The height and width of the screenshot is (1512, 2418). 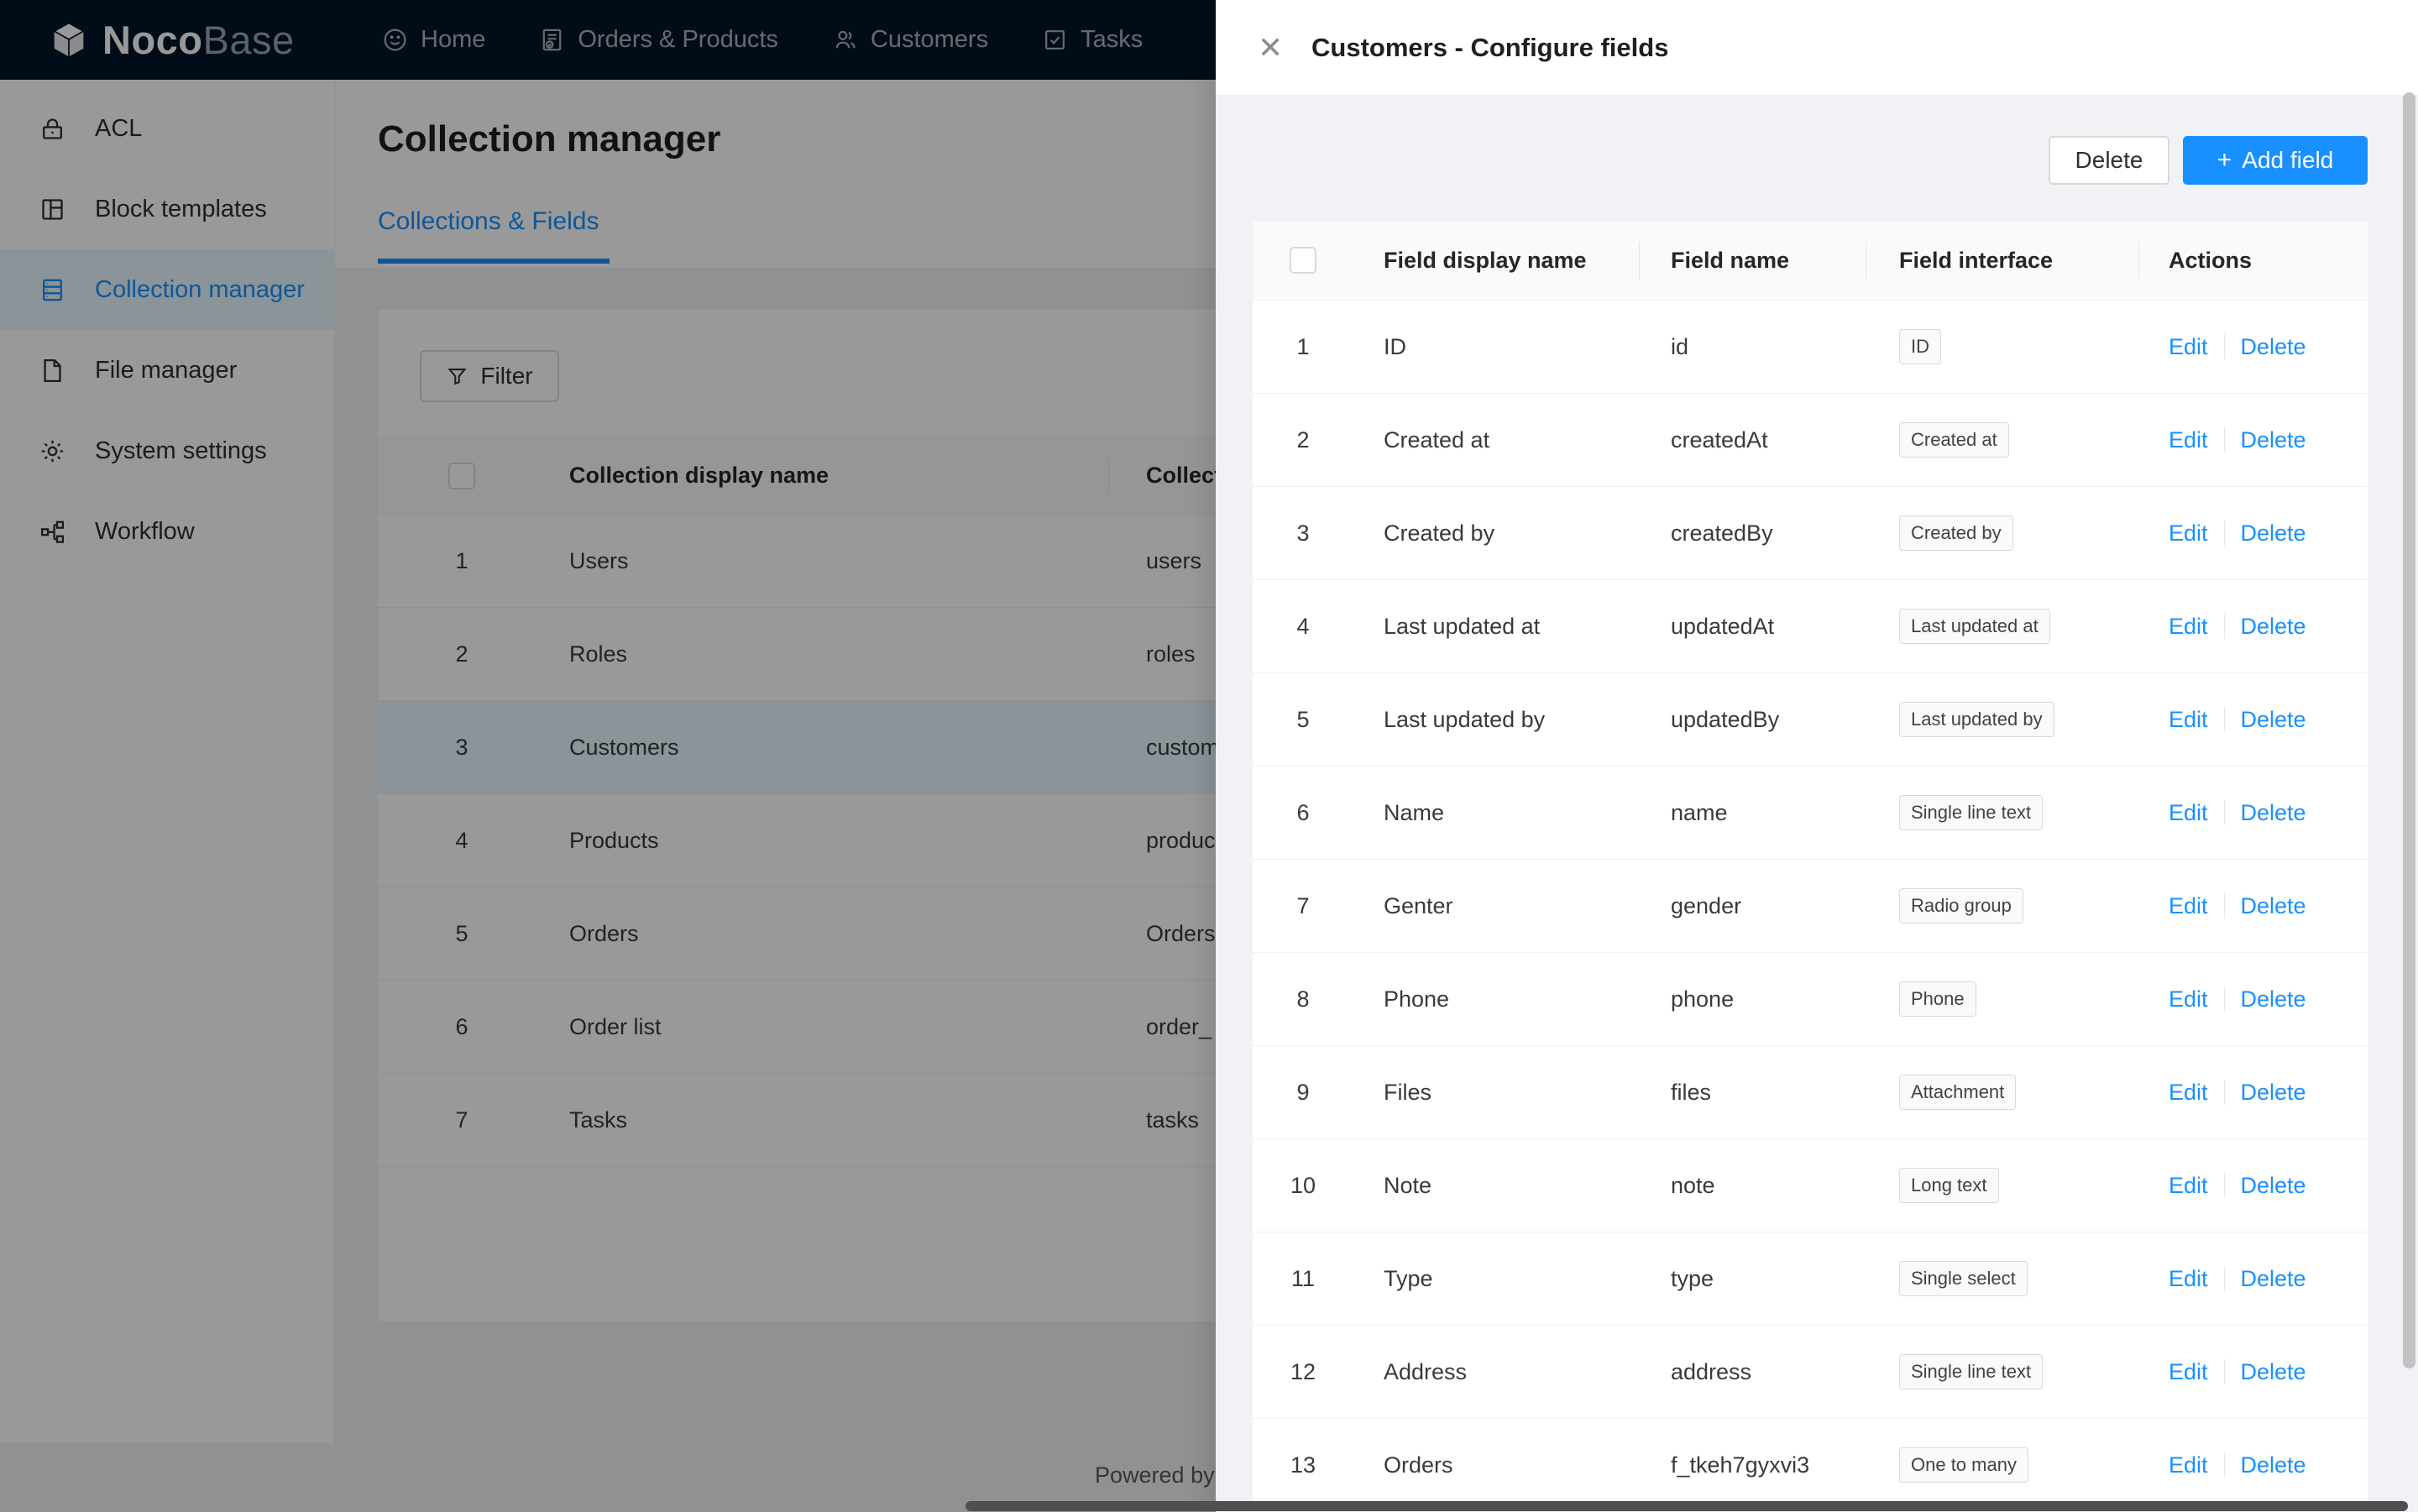 What do you see at coordinates (200, 289) in the screenshot?
I see `sidebar-item-label: Collection manager` at bounding box center [200, 289].